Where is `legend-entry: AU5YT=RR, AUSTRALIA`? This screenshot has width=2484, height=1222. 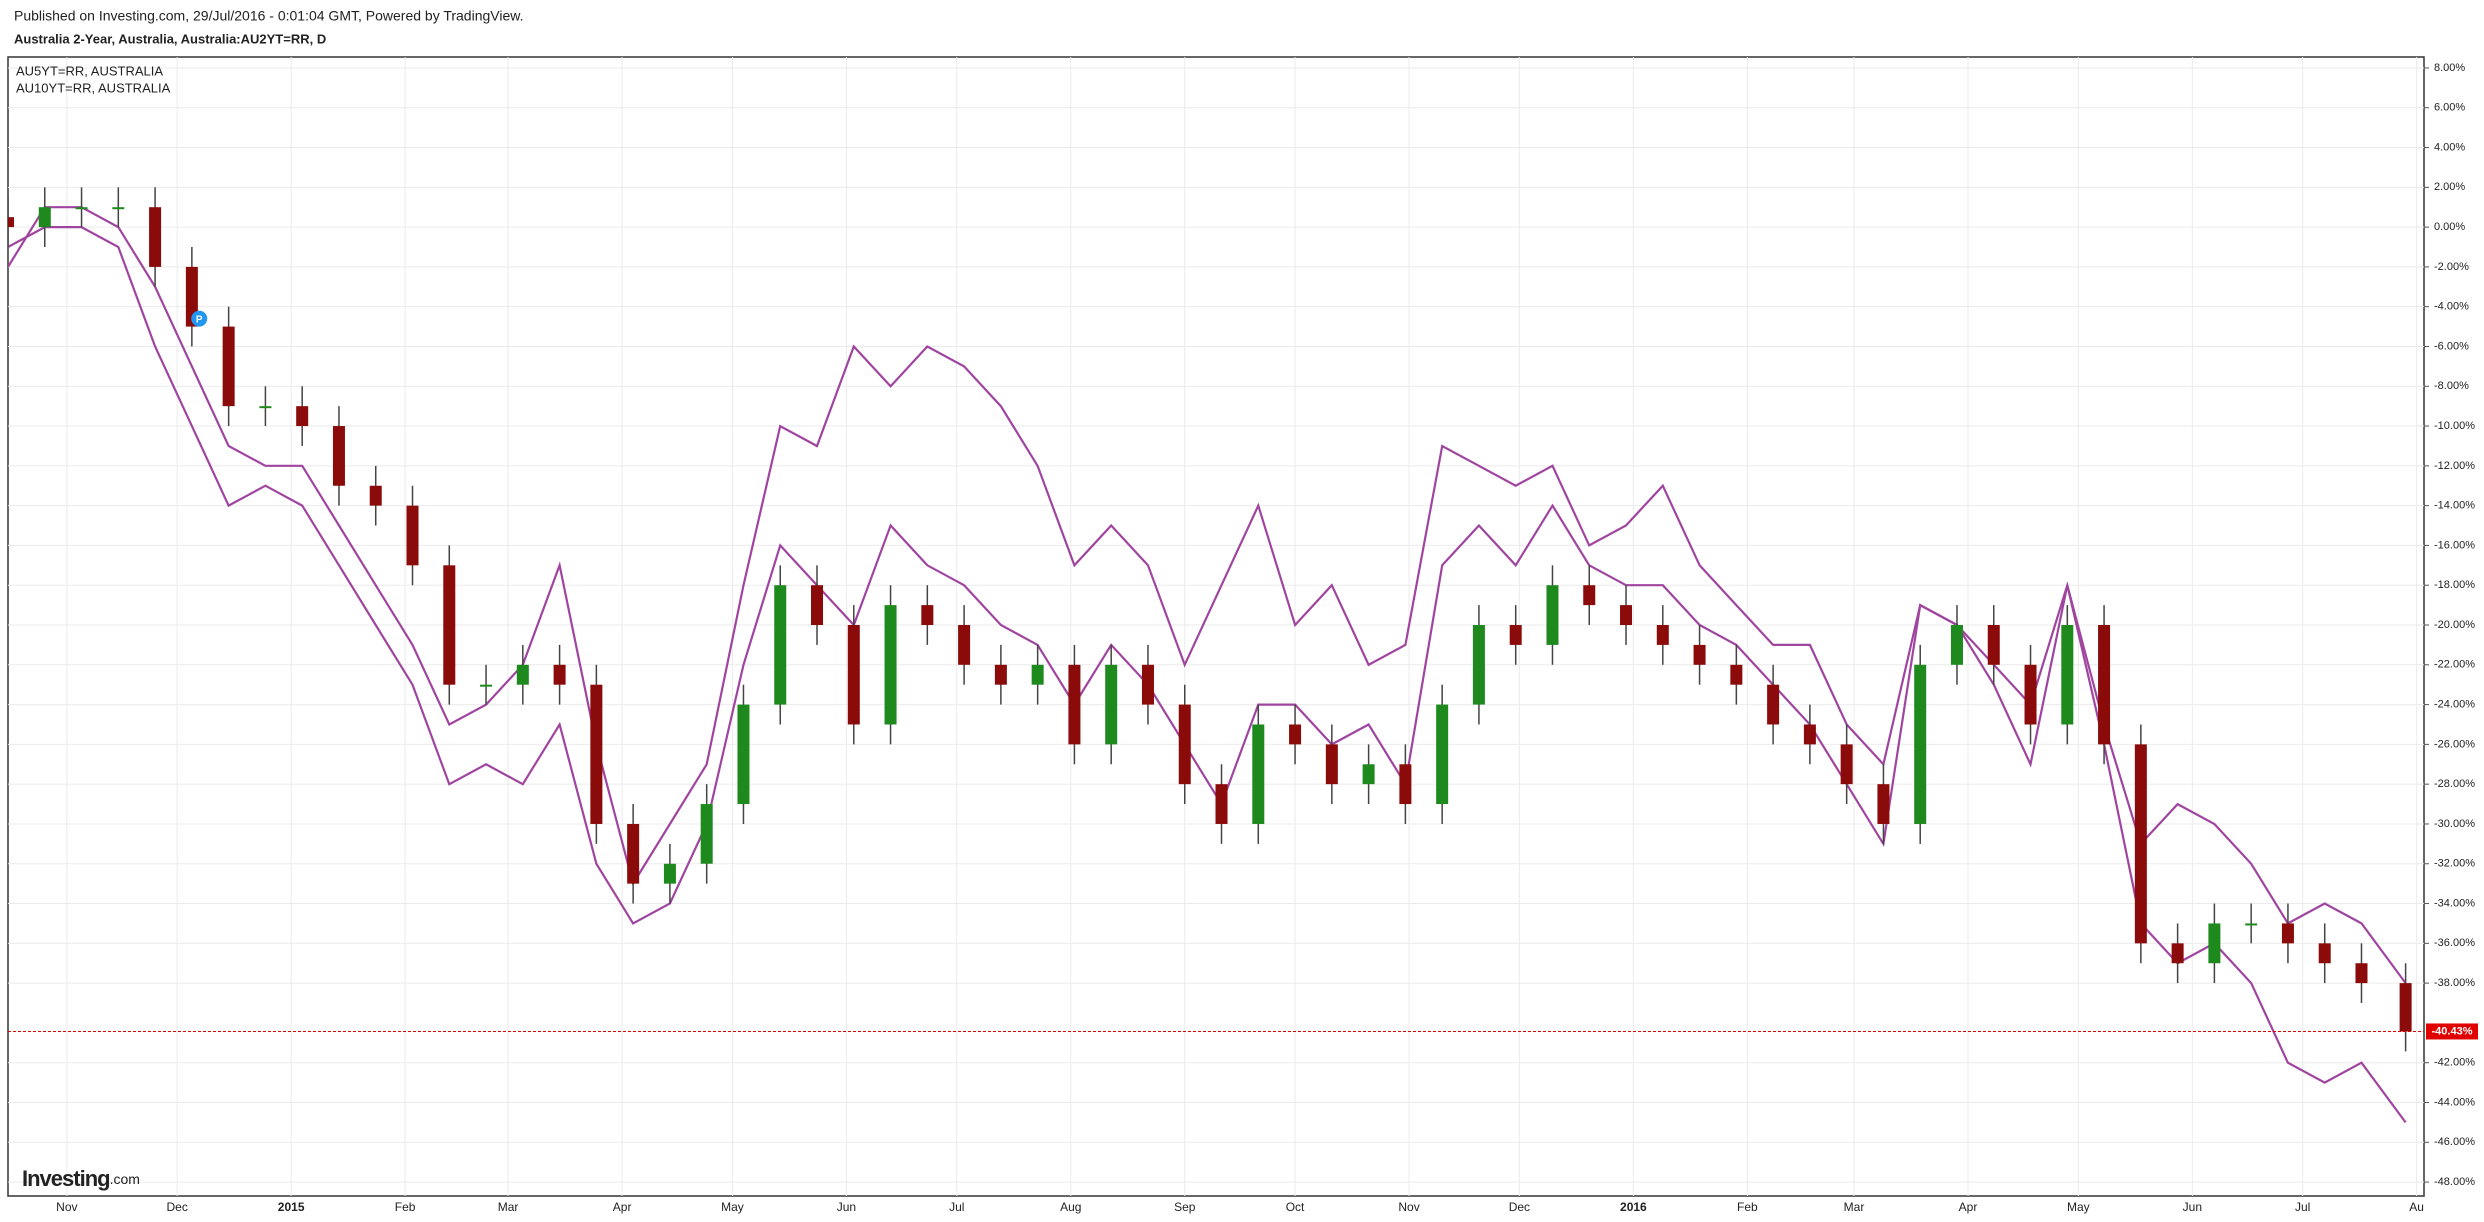
legend-entry: AU5YT=RR, AUSTRALIA is located at coordinates (89, 70).